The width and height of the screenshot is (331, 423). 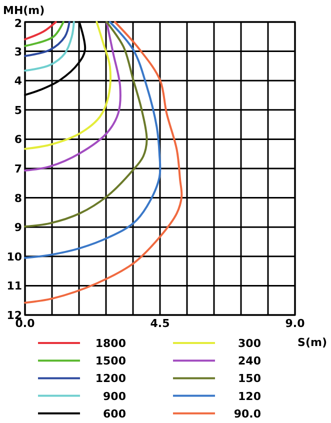 I want to click on legend-label: 120, so click(x=250, y=396).